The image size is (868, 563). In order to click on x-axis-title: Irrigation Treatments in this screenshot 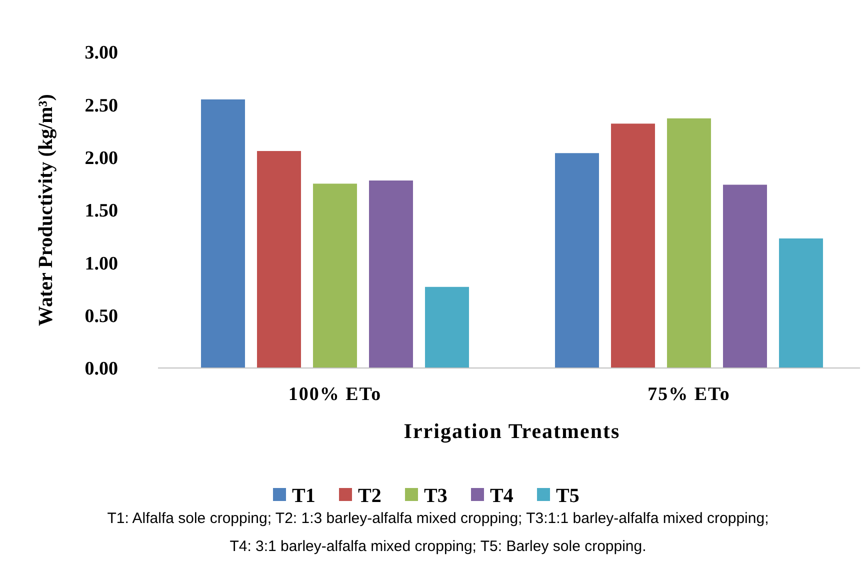, I will do `click(512, 431)`.